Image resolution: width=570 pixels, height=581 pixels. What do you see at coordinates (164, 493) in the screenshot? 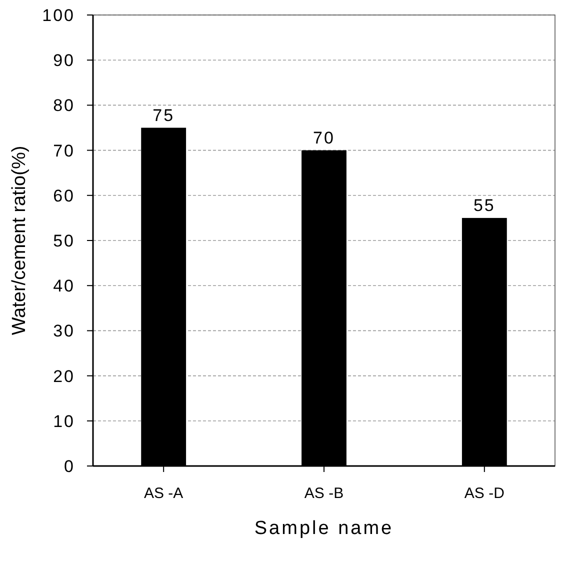
I see `x-tick-label: AS -A` at bounding box center [164, 493].